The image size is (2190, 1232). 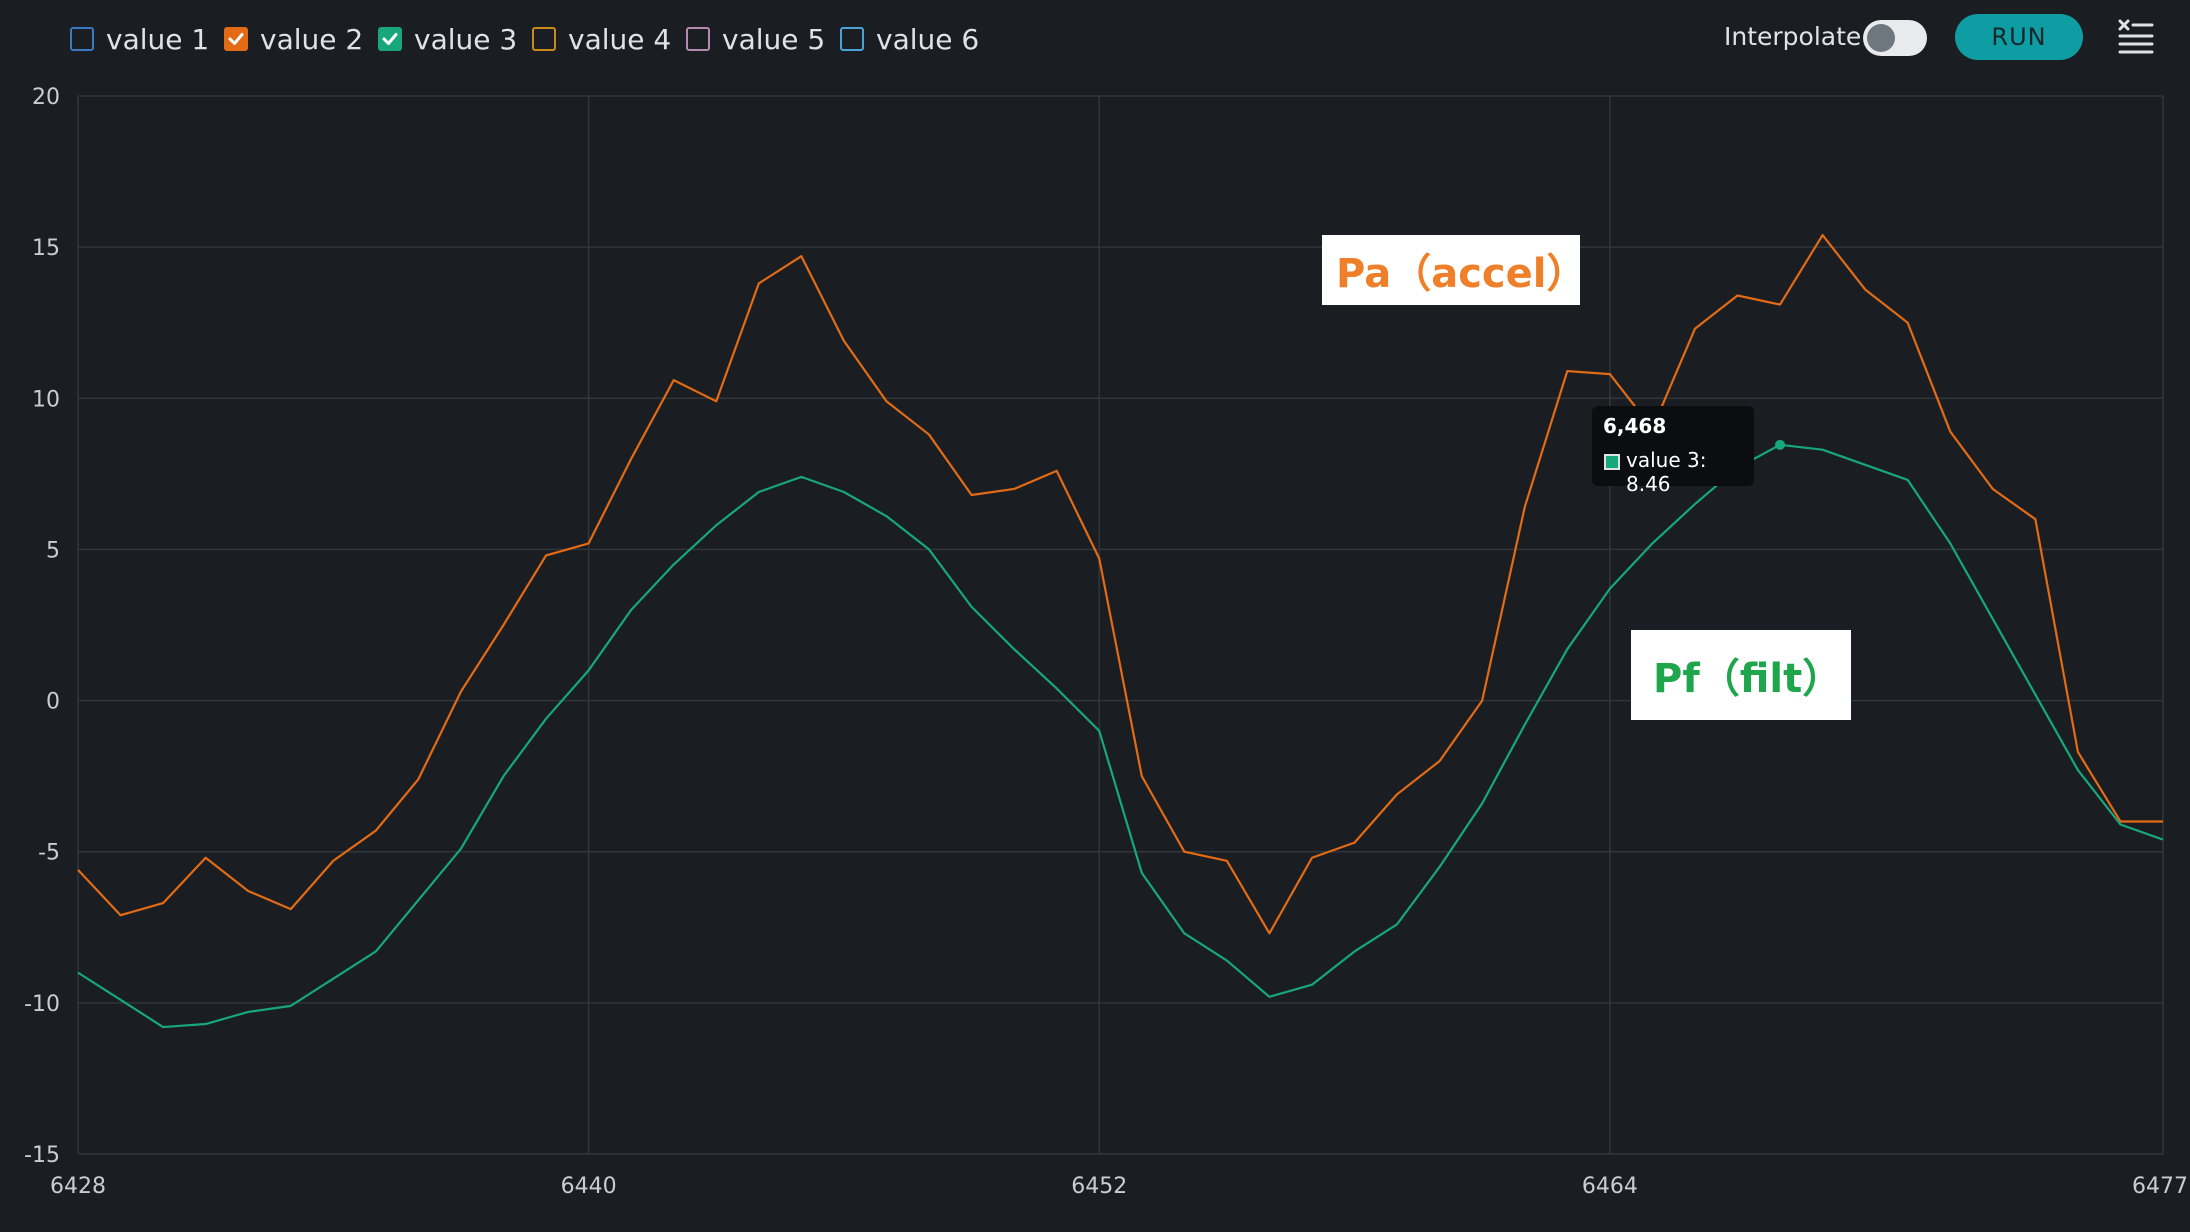 I want to click on y-tick-label: 5, so click(x=53, y=550).